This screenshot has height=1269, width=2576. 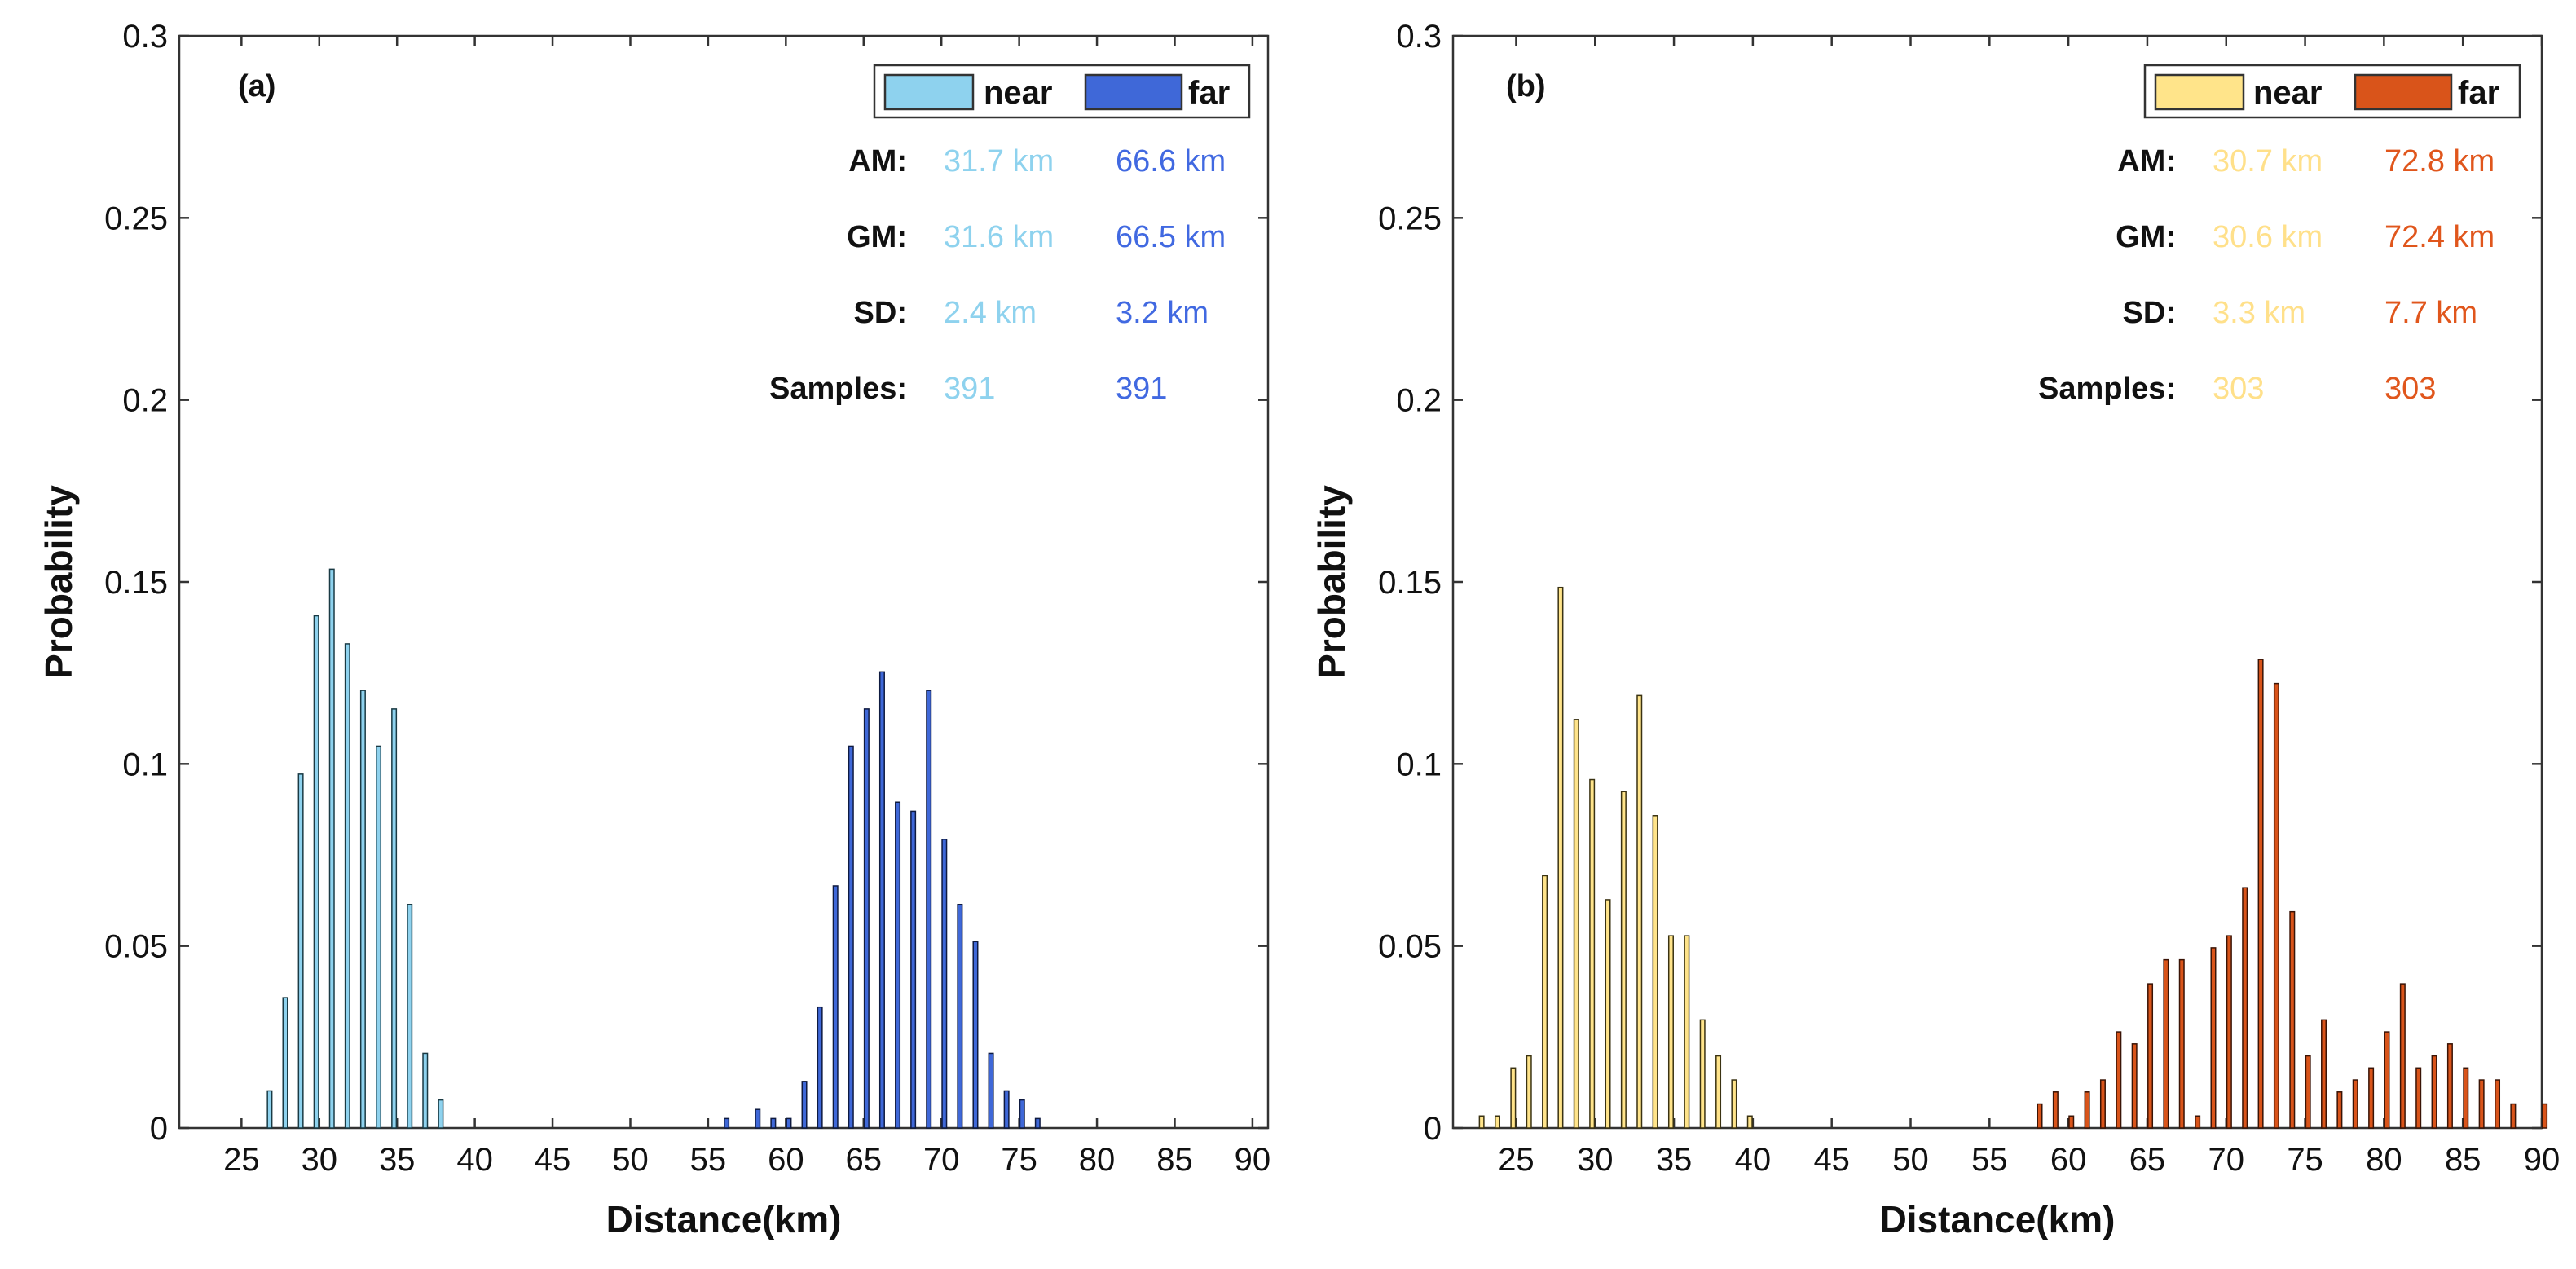 I want to click on panel-a-far-bars, so click(x=882, y=900).